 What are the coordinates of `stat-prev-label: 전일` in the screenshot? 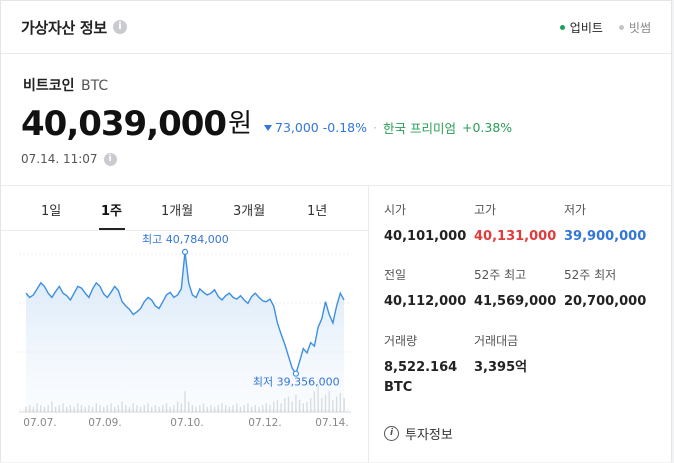 It's located at (395, 275).